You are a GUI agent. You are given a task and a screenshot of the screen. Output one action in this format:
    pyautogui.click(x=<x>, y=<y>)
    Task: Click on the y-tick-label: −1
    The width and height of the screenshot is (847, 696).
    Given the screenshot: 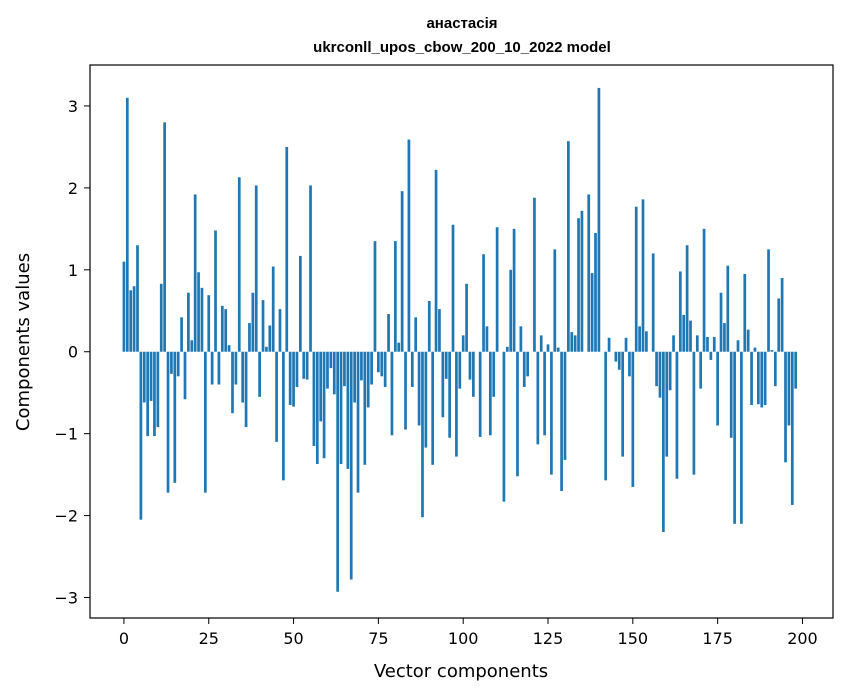 What is the action you would take?
    pyautogui.click(x=66, y=434)
    